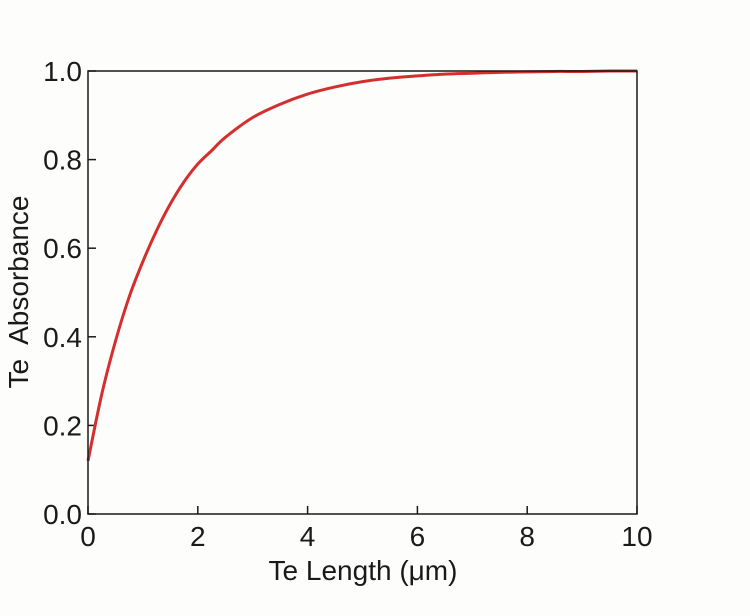 This screenshot has width=750, height=616. What do you see at coordinates (62, 160) in the screenshot?
I see `y-tick-label: 0.8` at bounding box center [62, 160].